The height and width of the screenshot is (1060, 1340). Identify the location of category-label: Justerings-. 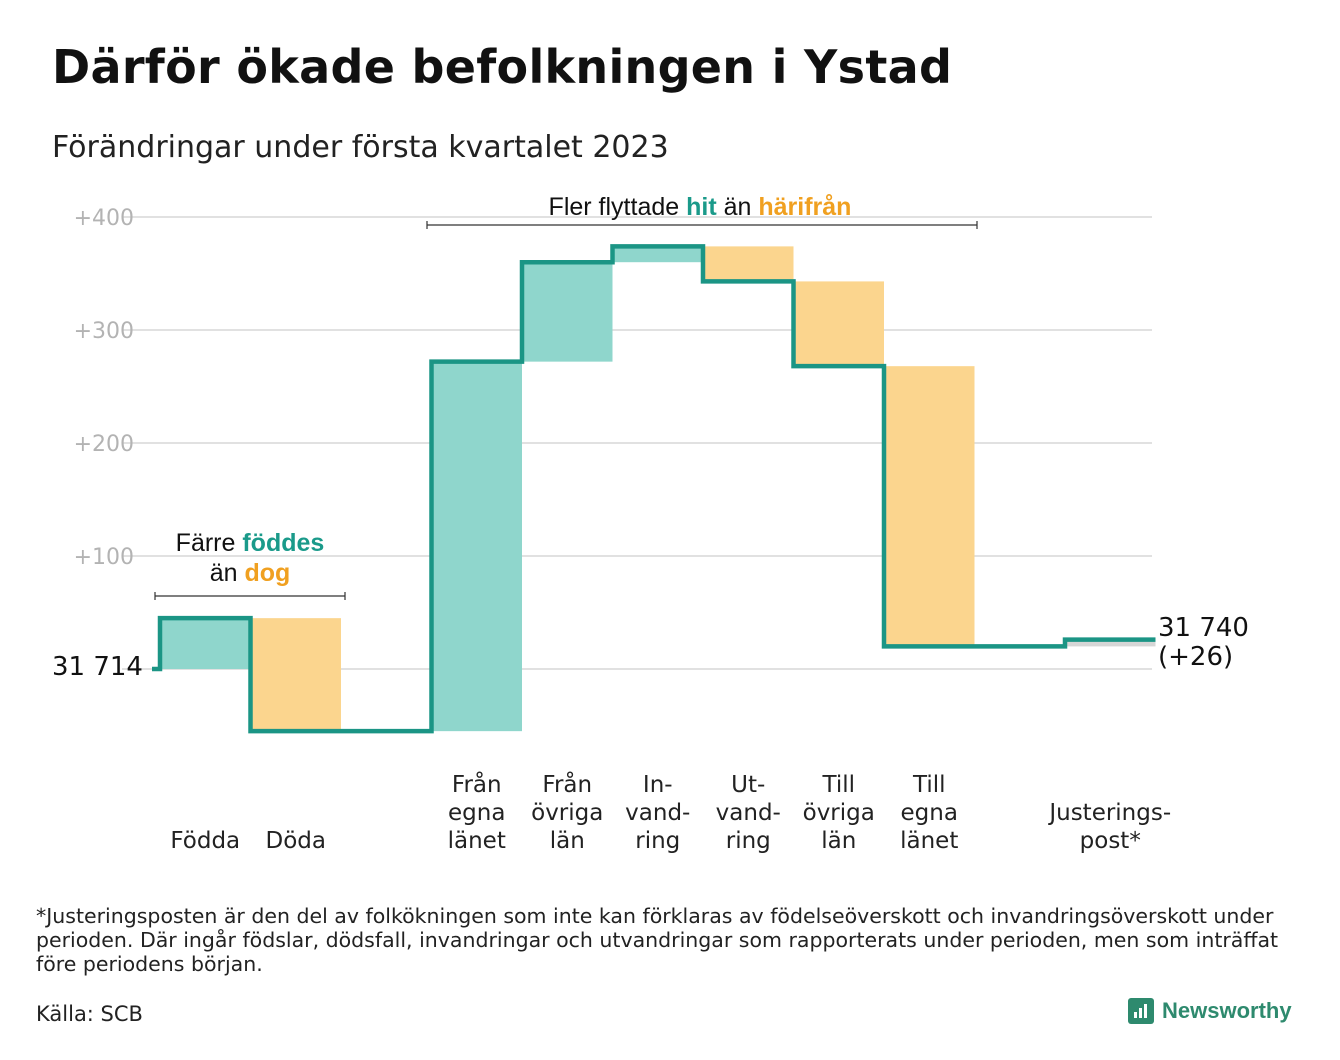
(1109, 813).